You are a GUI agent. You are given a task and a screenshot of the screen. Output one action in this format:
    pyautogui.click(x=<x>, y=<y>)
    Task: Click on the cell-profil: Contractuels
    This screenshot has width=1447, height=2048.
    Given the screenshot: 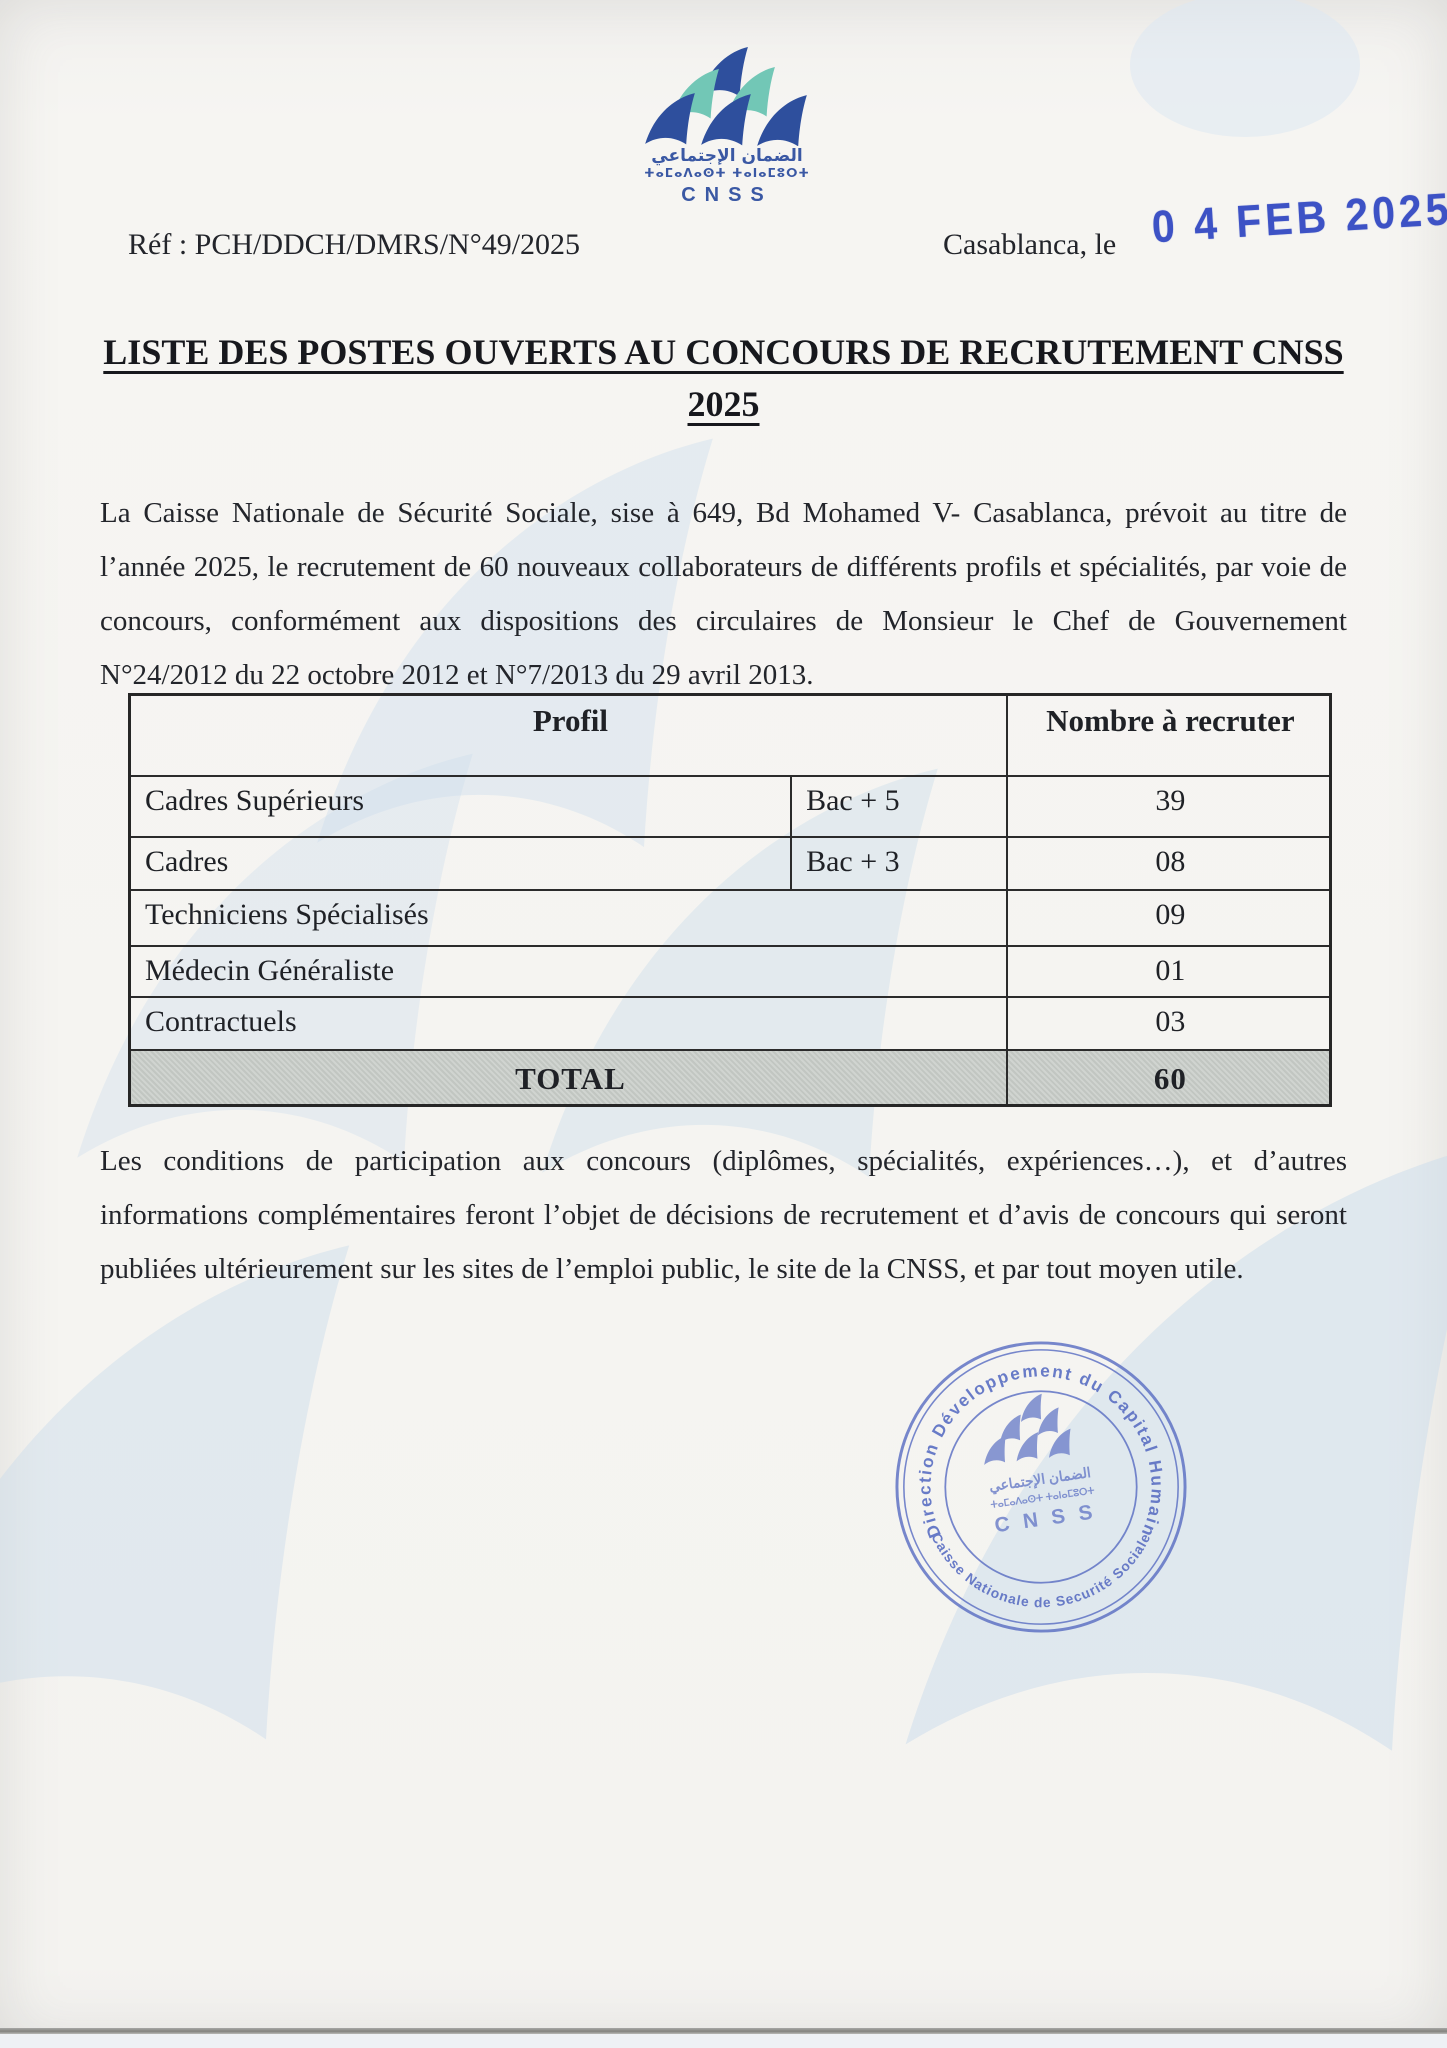 What is the action you would take?
    pyautogui.click(x=568, y=1023)
    